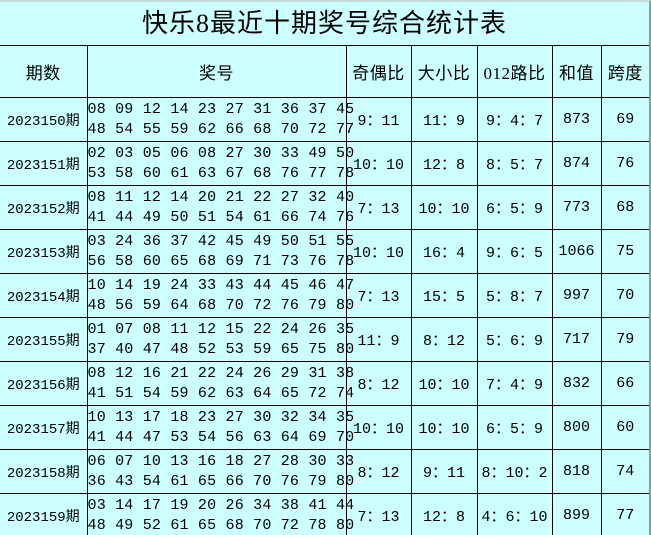  What do you see at coordinates (444, 339) in the screenshot?
I see `cell-big-small-ratio: 8：12` at bounding box center [444, 339].